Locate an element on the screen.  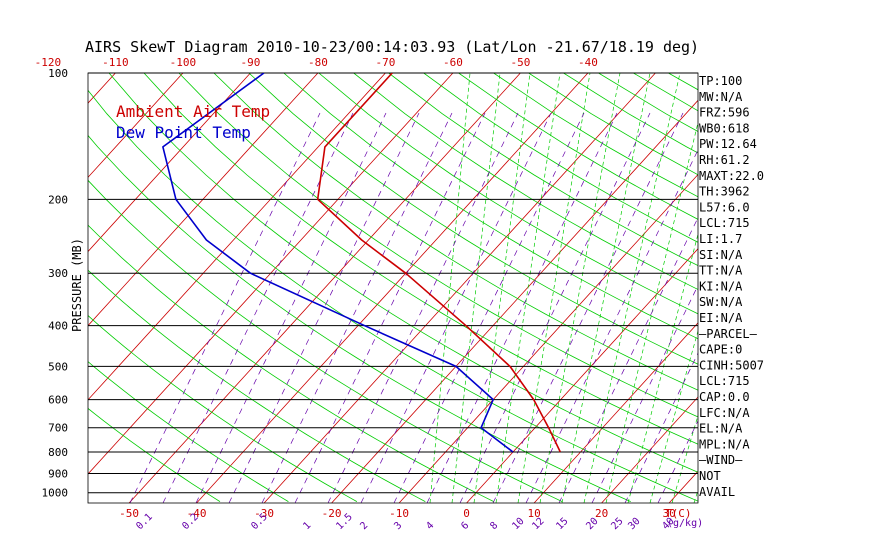
mixing-ratio-unit-label: (g/kg) is located at coordinates (685, 523).